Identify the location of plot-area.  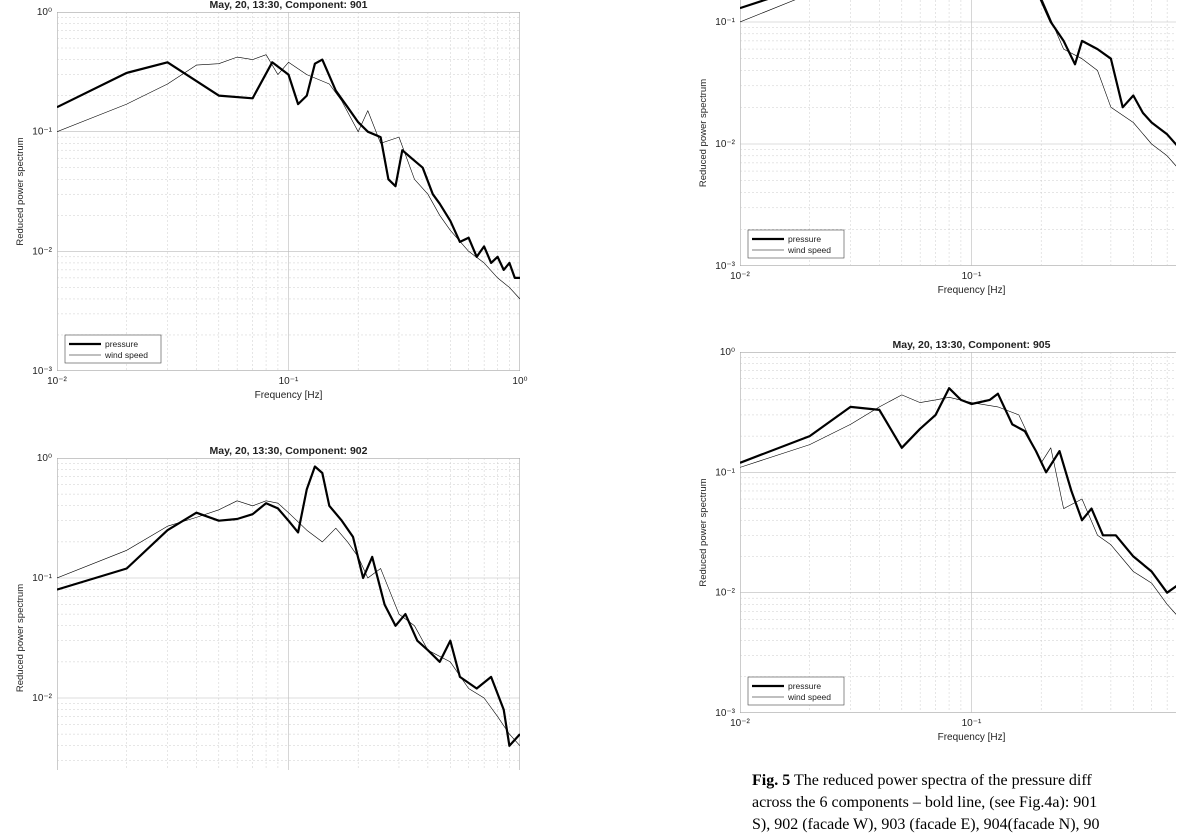
(958, 133).